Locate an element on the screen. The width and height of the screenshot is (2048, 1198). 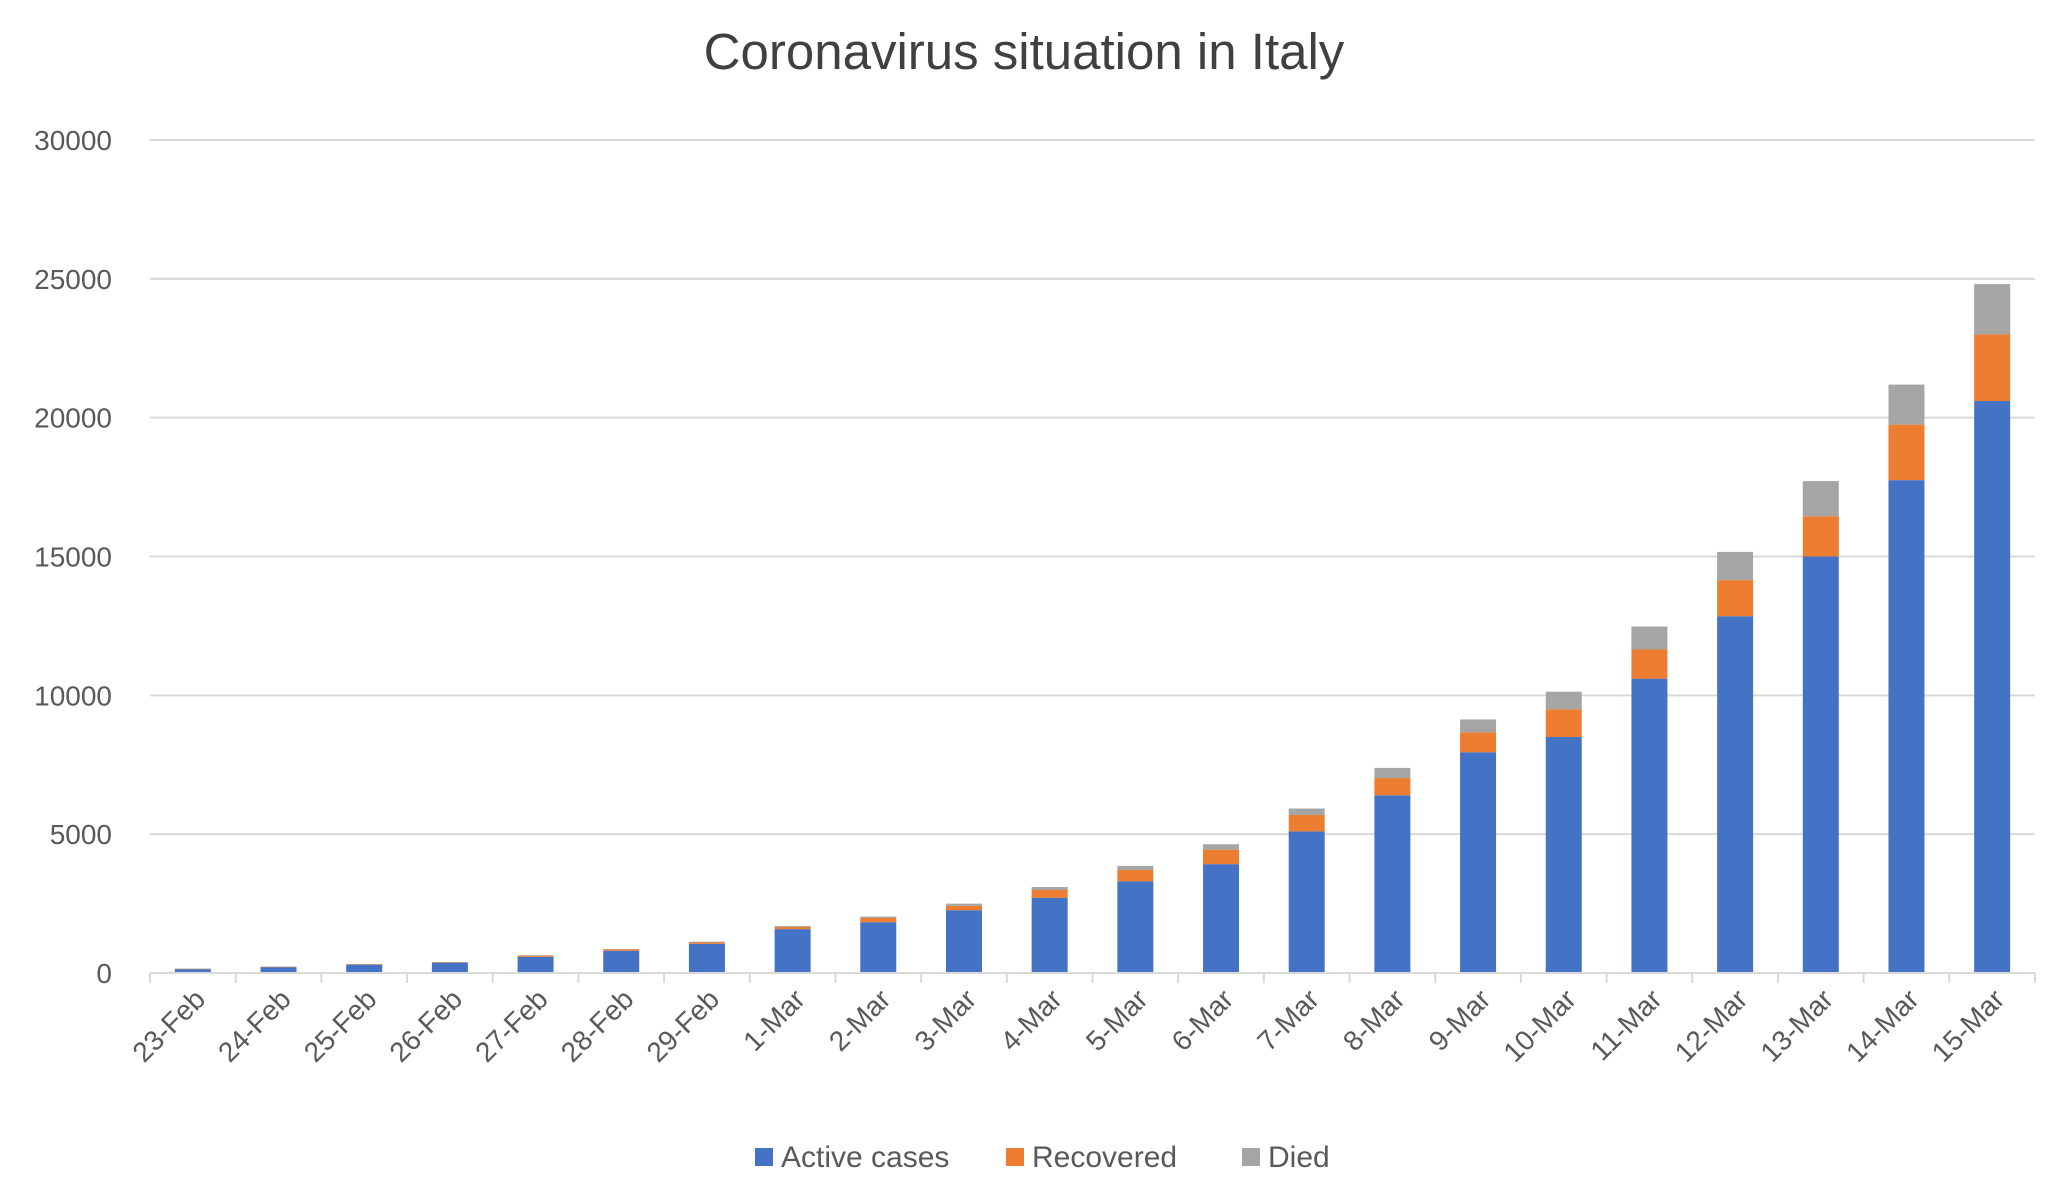
x-tick-label: 24-Feb is located at coordinates (254, 1025).